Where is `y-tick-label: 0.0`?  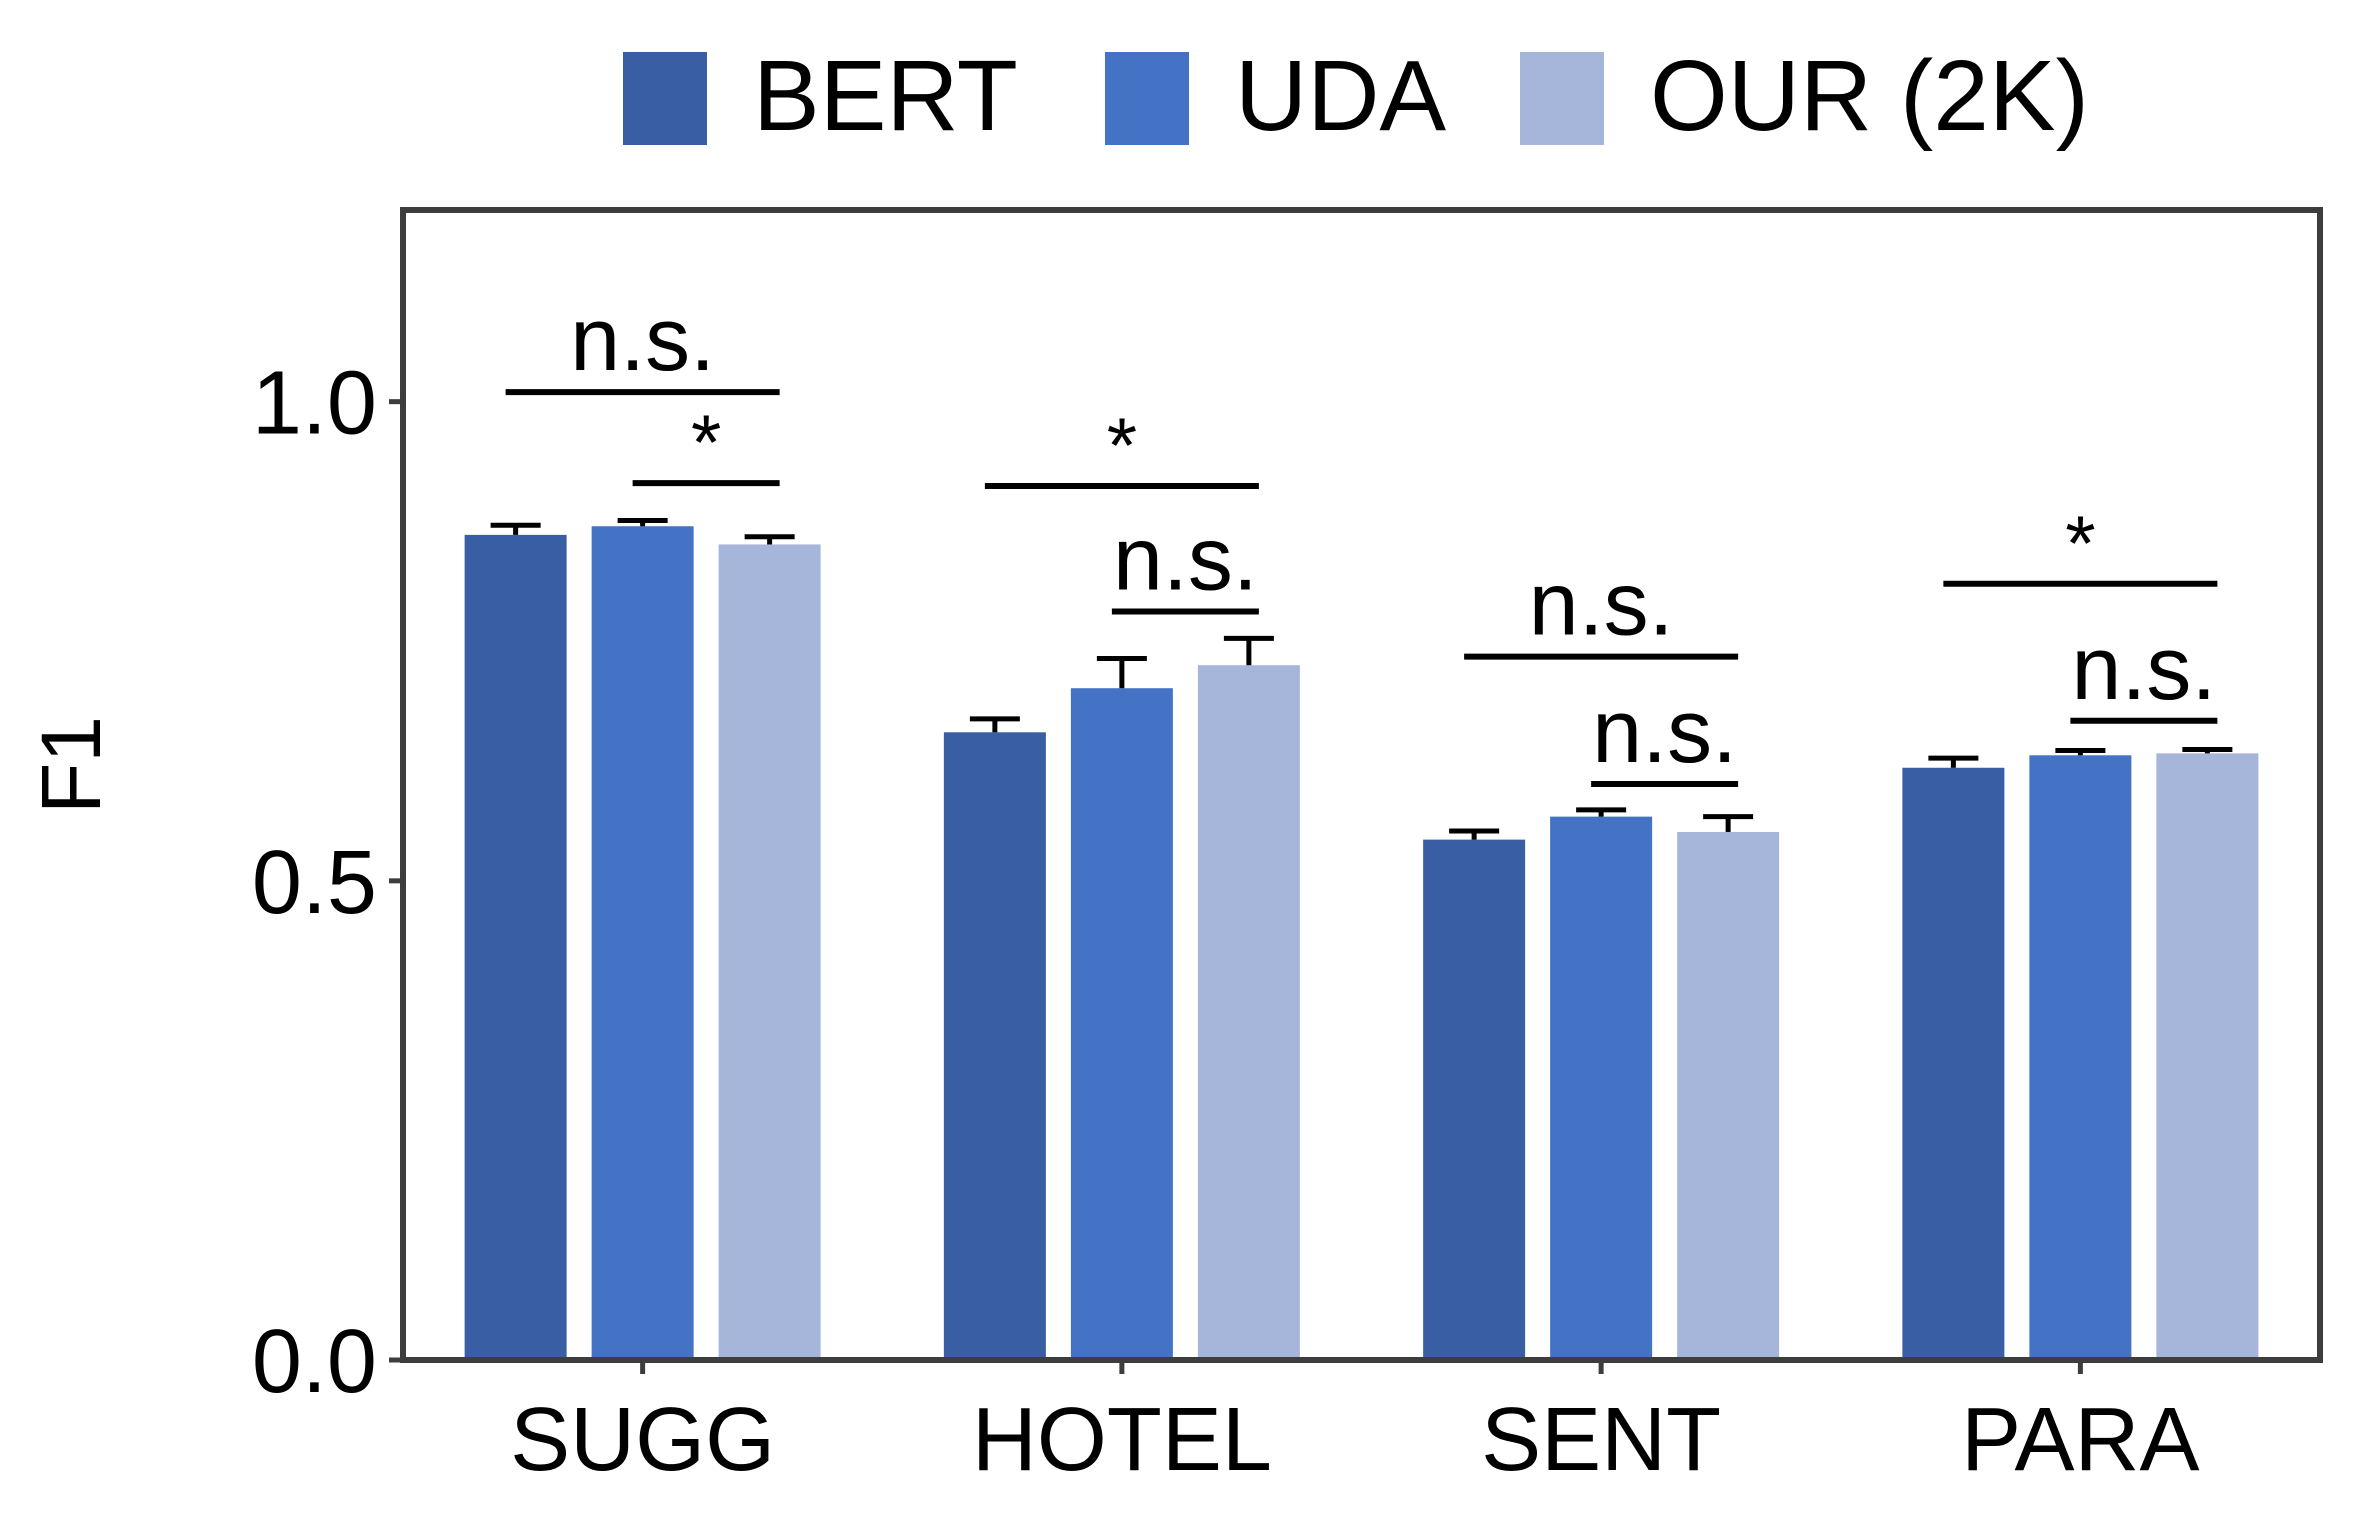 y-tick-label: 0.0 is located at coordinates (314, 1362).